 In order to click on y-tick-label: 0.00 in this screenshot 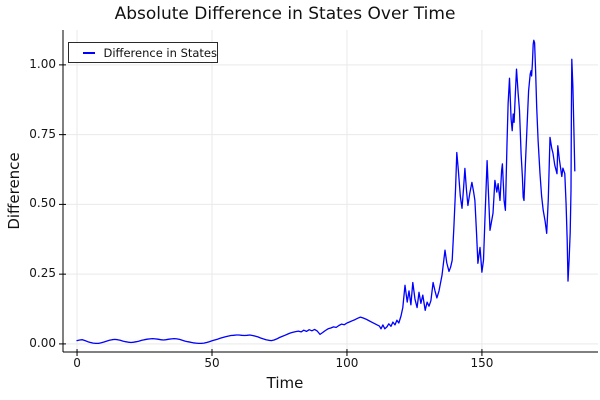, I will do `click(42, 342)`.